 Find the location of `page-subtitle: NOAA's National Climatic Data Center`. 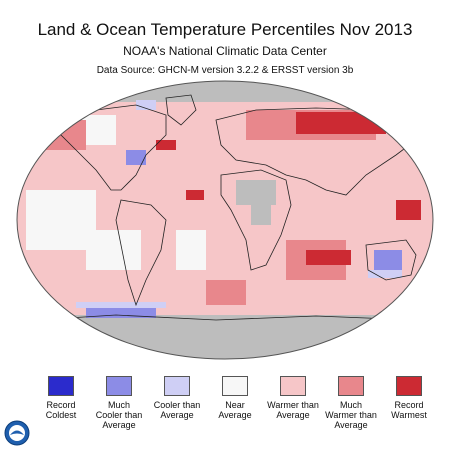

page-subtitle: NOAA's National Climatic Data Center is located at coordinates (225, 51).